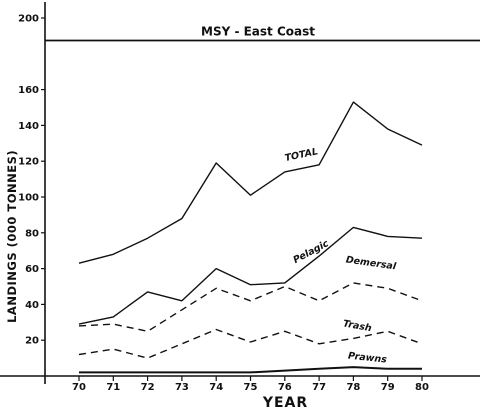 This screenshot has height=411, width=500. What do you see at coordinates (32, 269) in the screenshot?
I see `y-tick-label: 60` at bounding box center [32, 269].